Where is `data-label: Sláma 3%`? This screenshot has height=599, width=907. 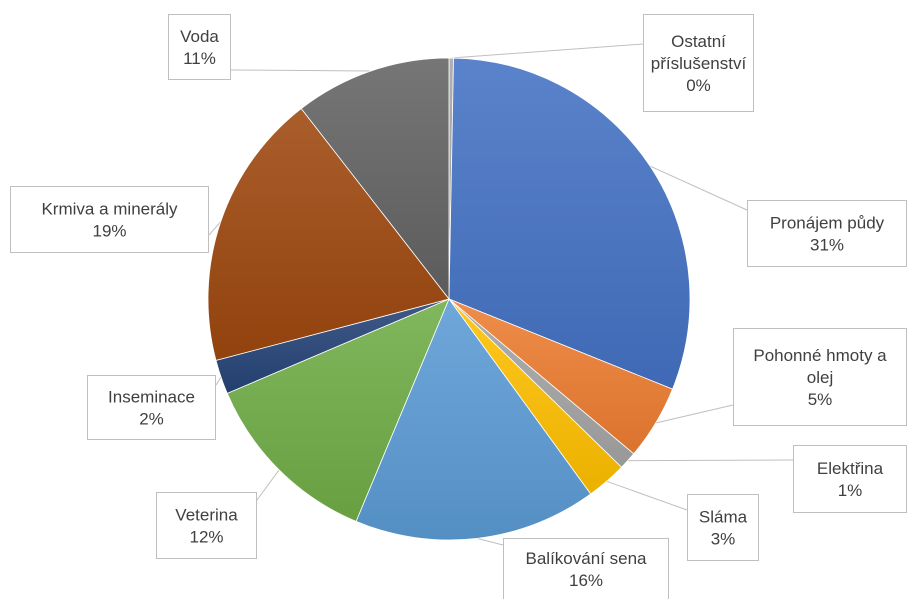 data-label: Sláma 3% is located at coordinates (723, 527).